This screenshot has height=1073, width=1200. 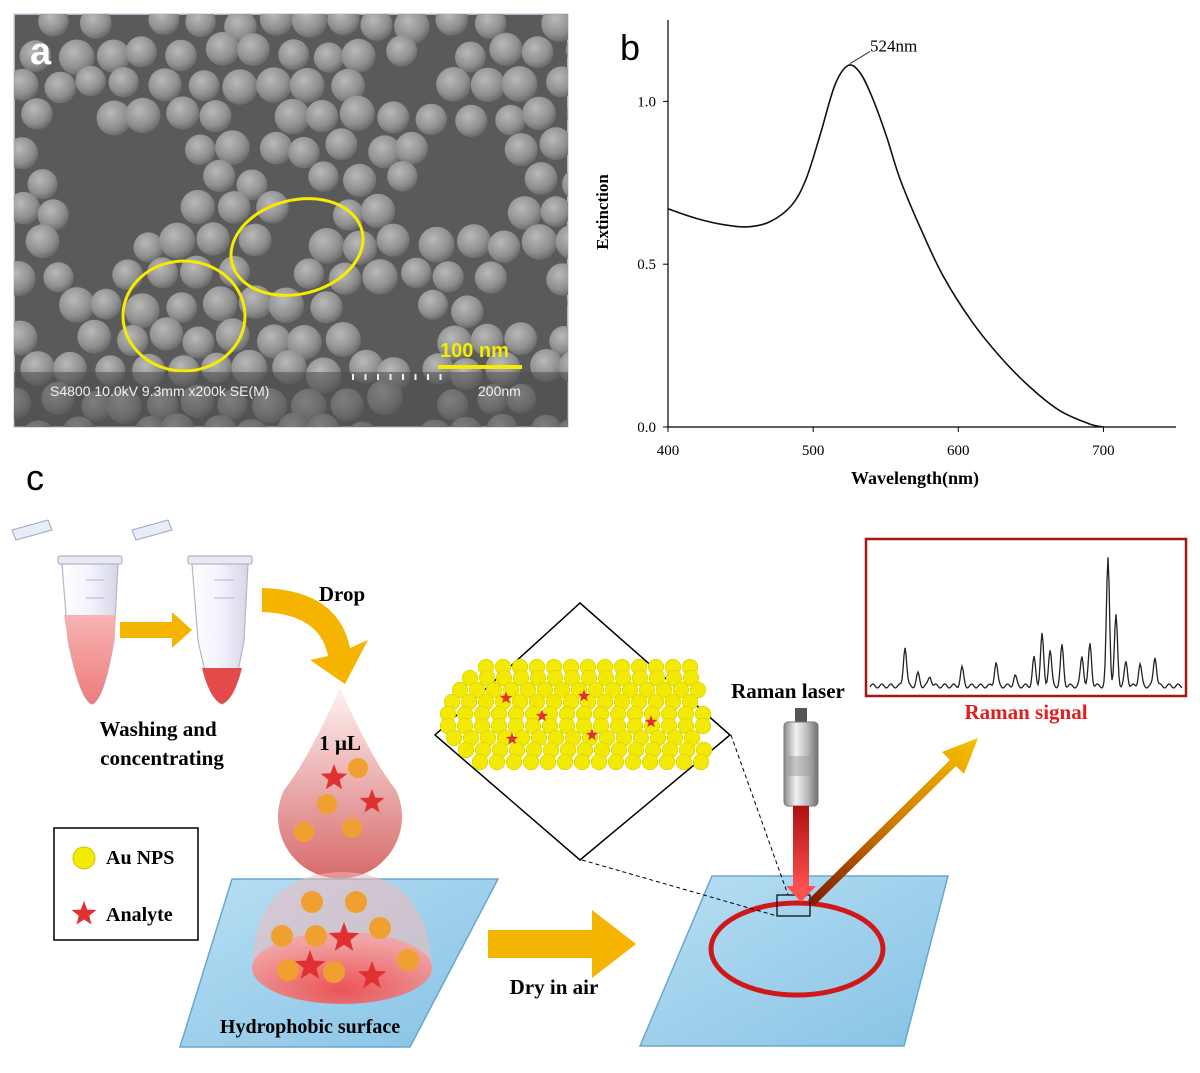 What do you see at coordinates (297, 247) in the screenshot?
I see `highlight-circle` at bounding box center [297, 247].